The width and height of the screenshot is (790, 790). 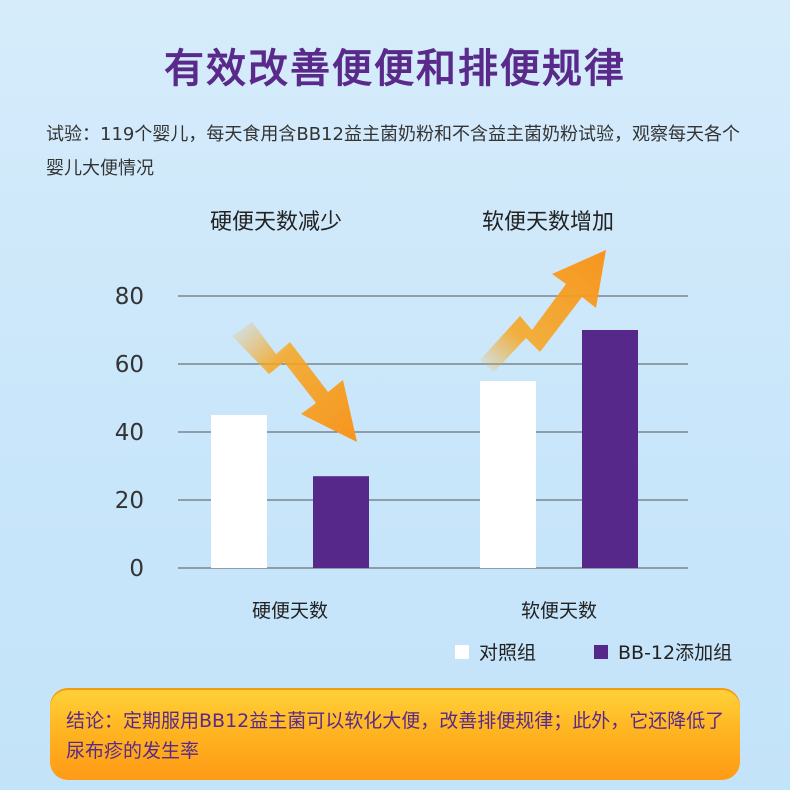 I want to click on decrease-arrow, so click(x=294, y=382).